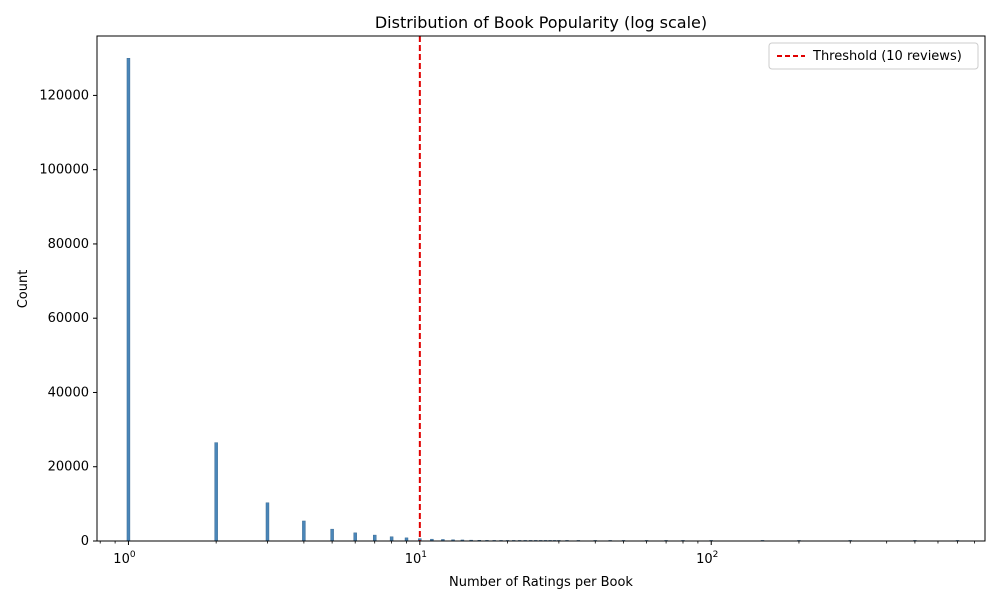 Image resolution: width=1000 pixels, height=600 pixels. I want to click on y-tick-label: 60000, so click(68, 318).